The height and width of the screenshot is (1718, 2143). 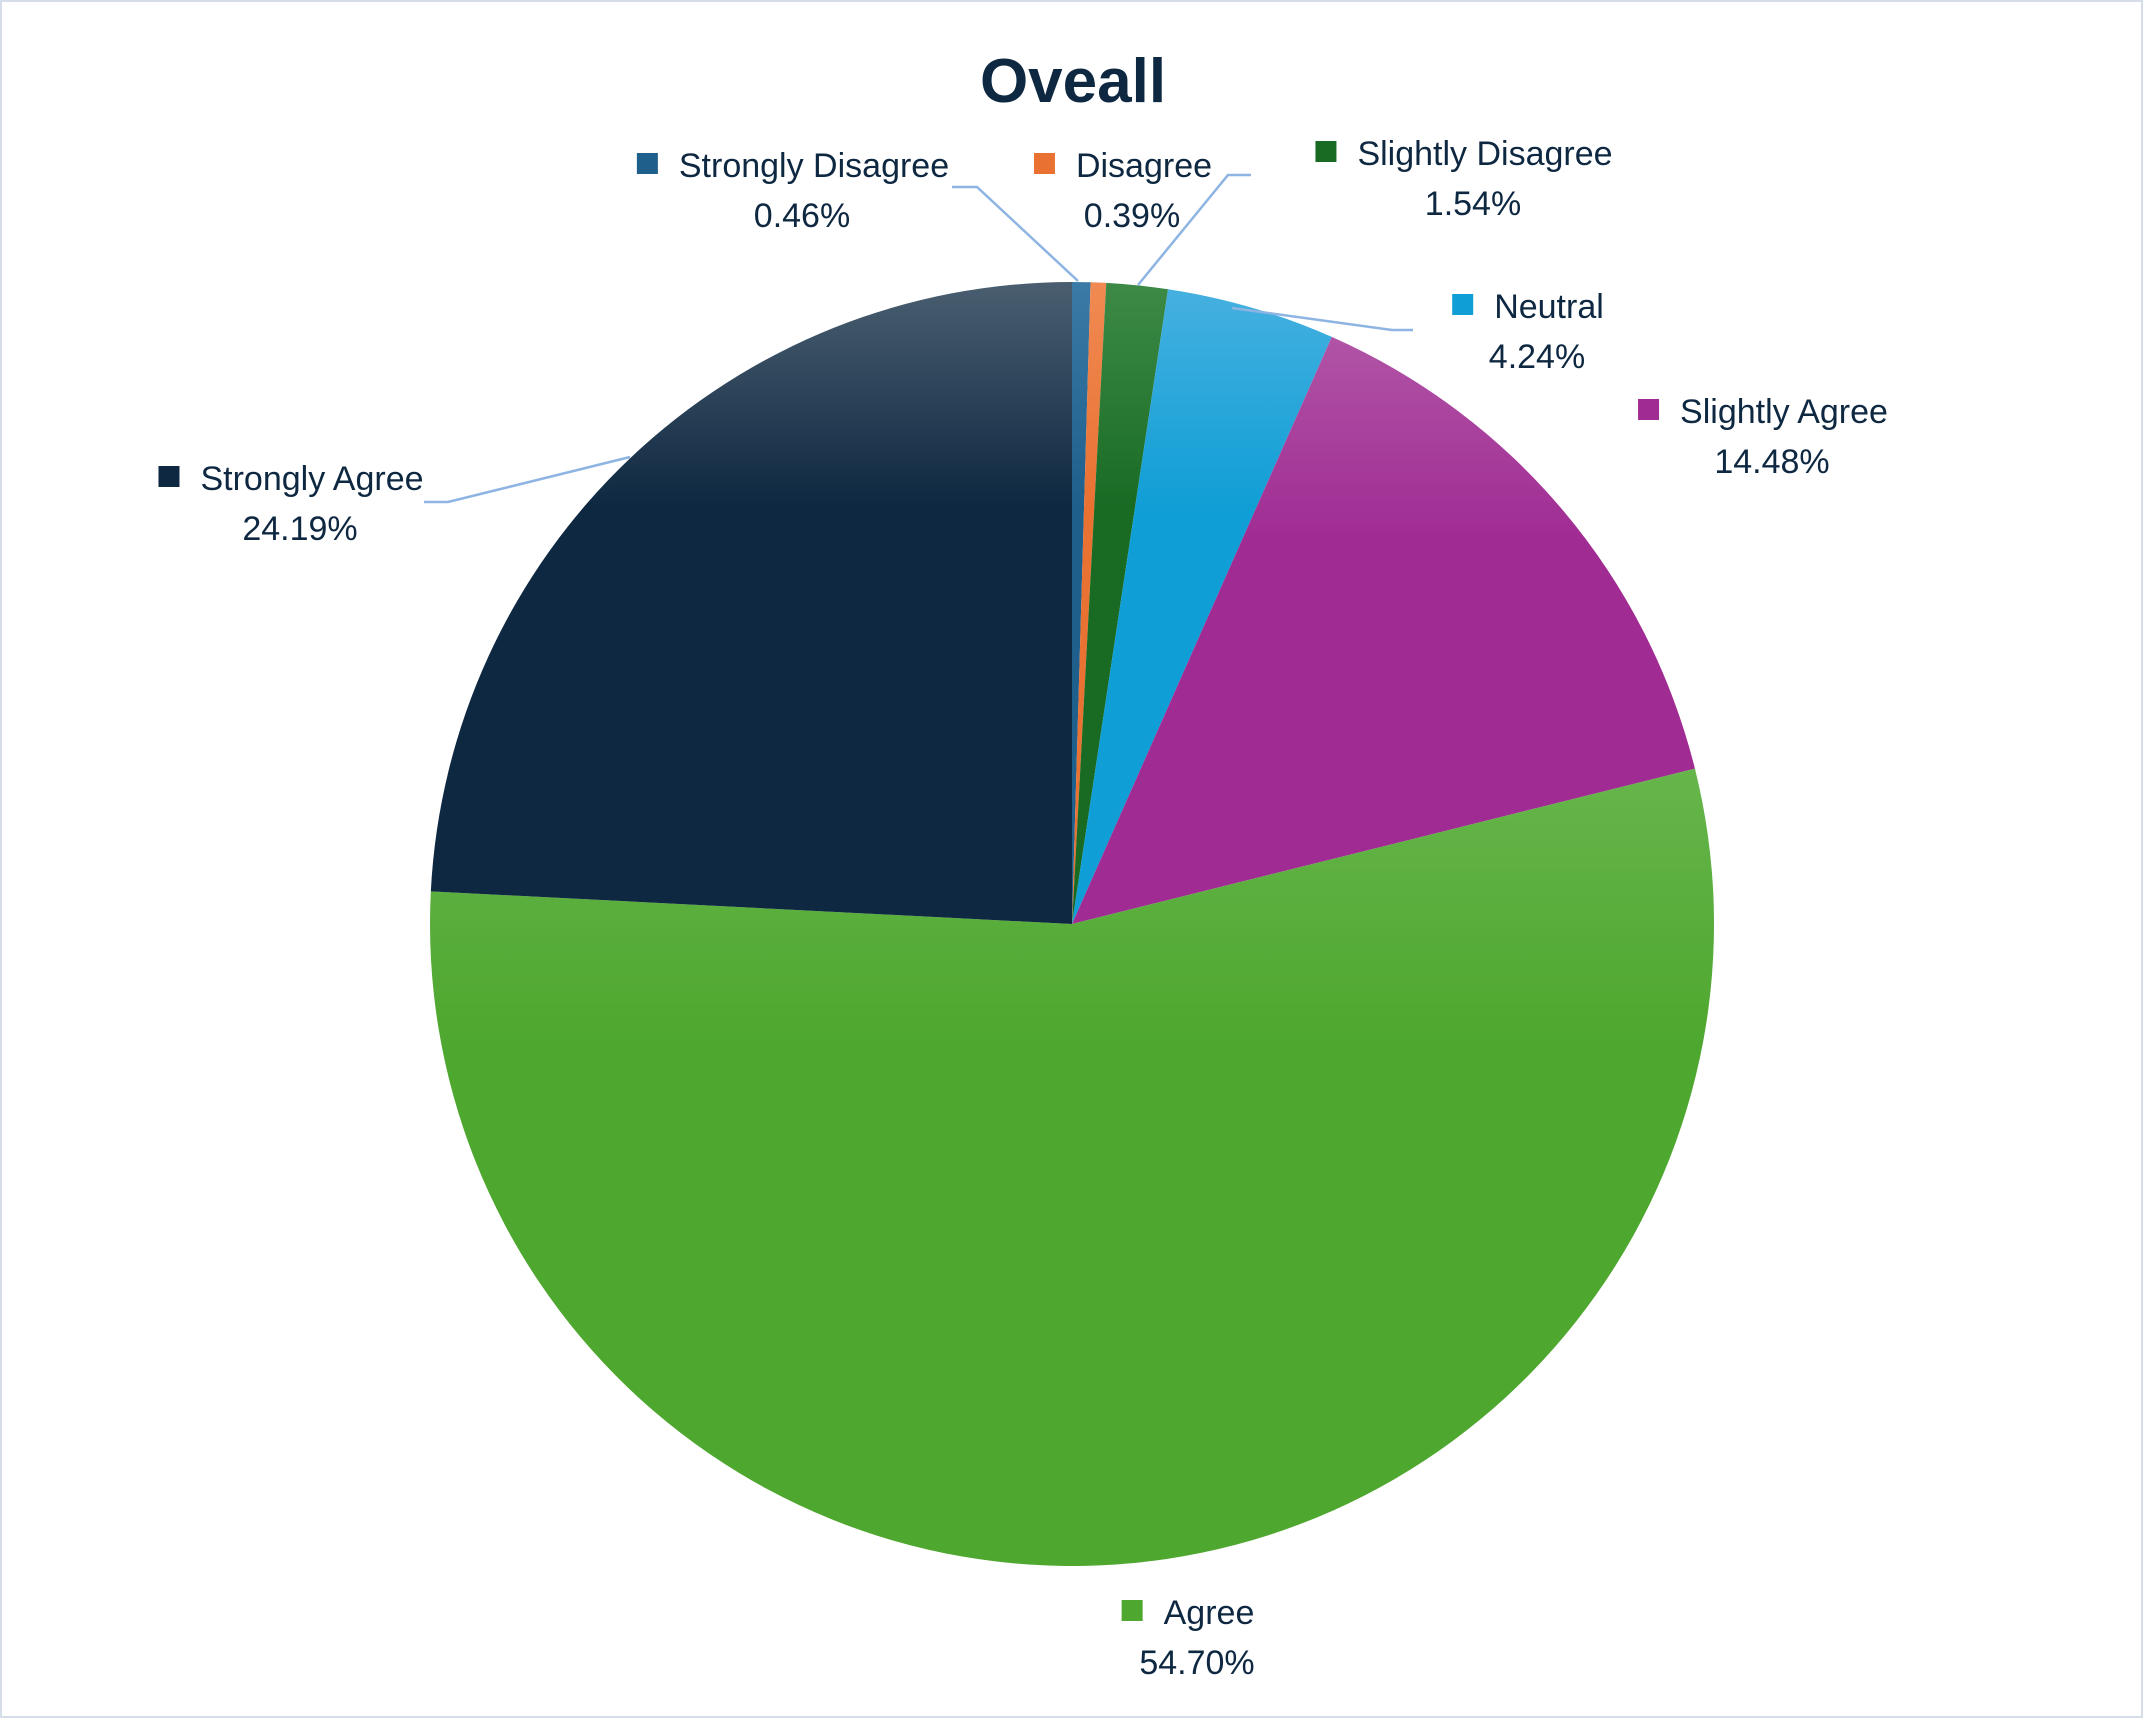 I want to click on leader-line-slightly-disagree, so click(x=1194, y=229).